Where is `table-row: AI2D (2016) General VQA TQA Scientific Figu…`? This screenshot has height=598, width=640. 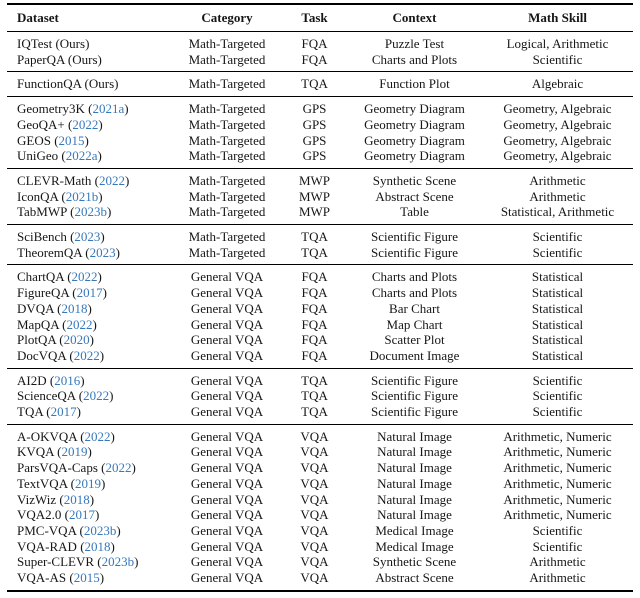
table-row: AI2D (2016) General VQA TQA Scientific Figu… is located at coordinates (320, 378).